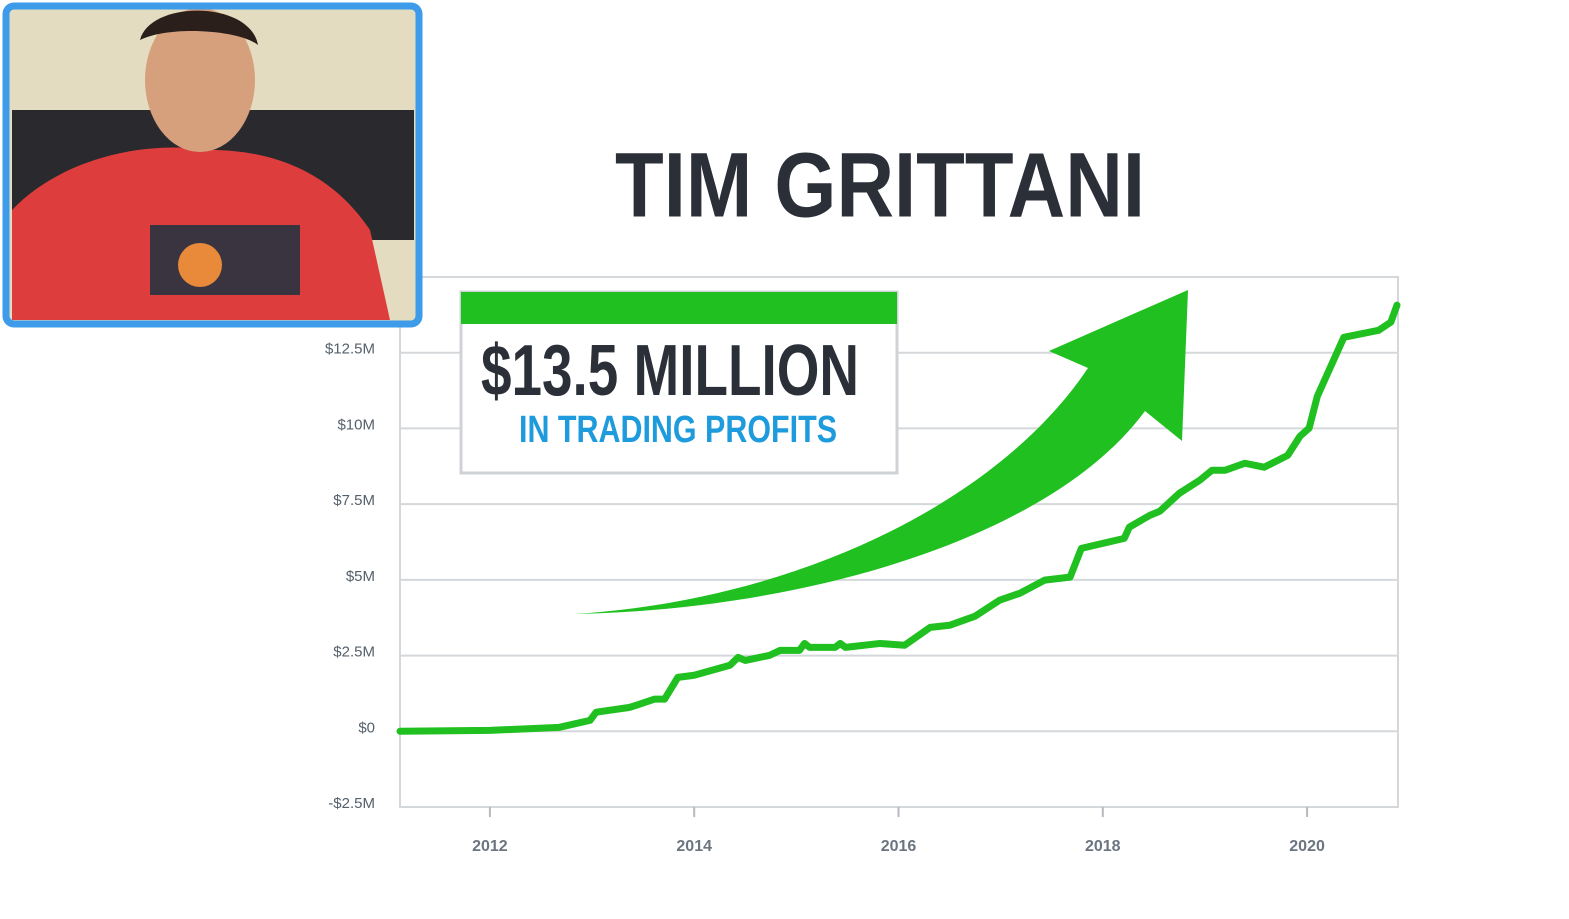 Image resolution: width=1569 pixels, height=919 pixels. What do you see at coordinates (351, 803) in the screenshot?
I see `y-tick-label: -$2.5M` at bounding box center [351, 803].